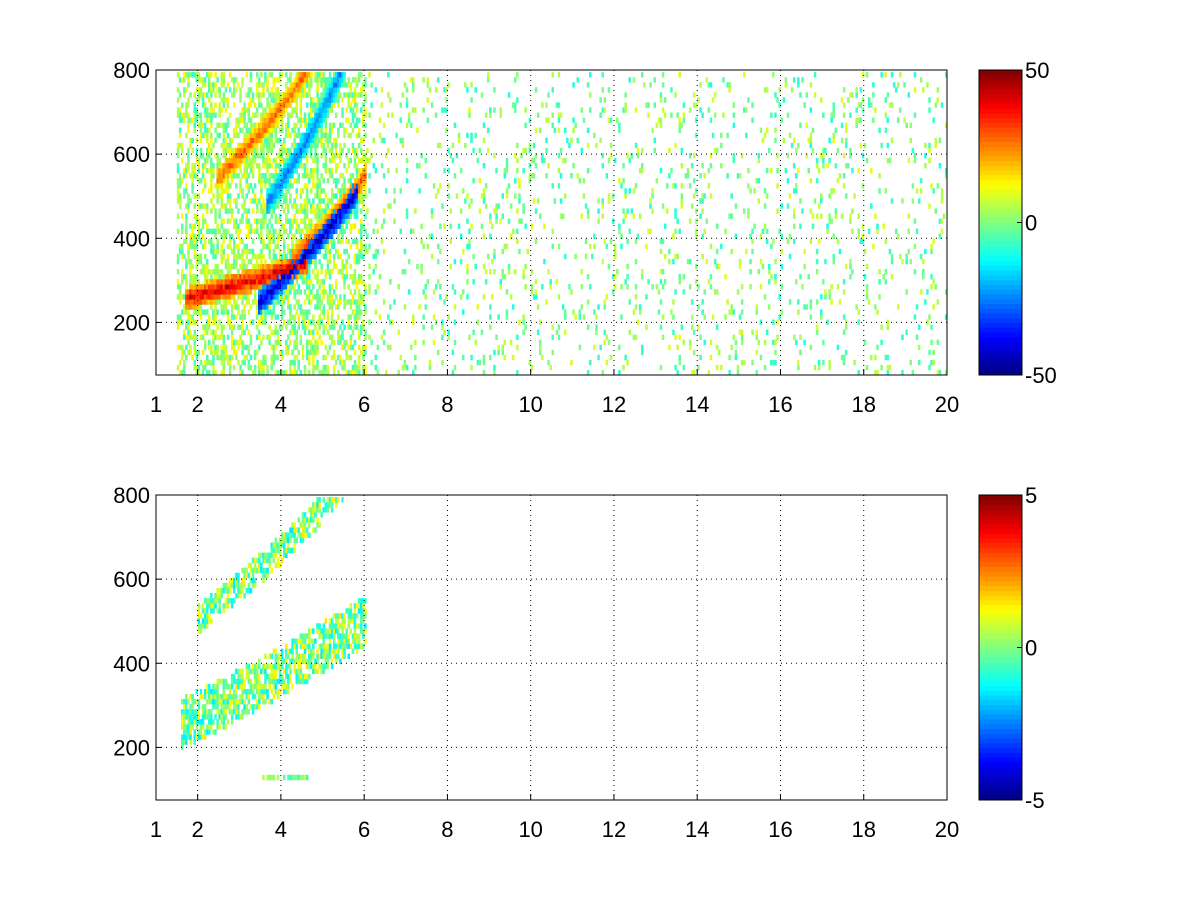 The image size is (1200, 900). What do you see at coordinates (554, 393) in the screenshot?
I see `x-axis: 1 2 4 6 8 10 12 14 16 18 20` at bounding box center [554, 393].